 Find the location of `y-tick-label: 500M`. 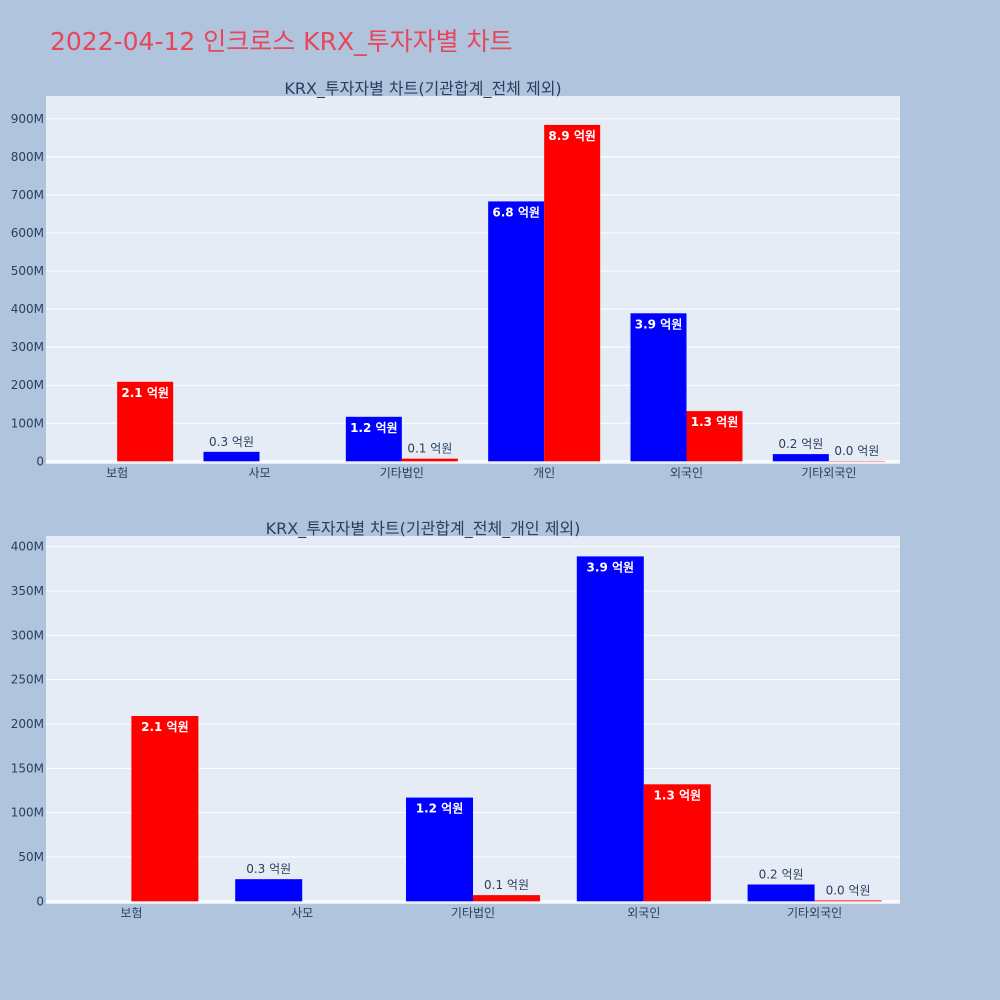

y-tick-label: 500M is located at coordinates (27, 271).